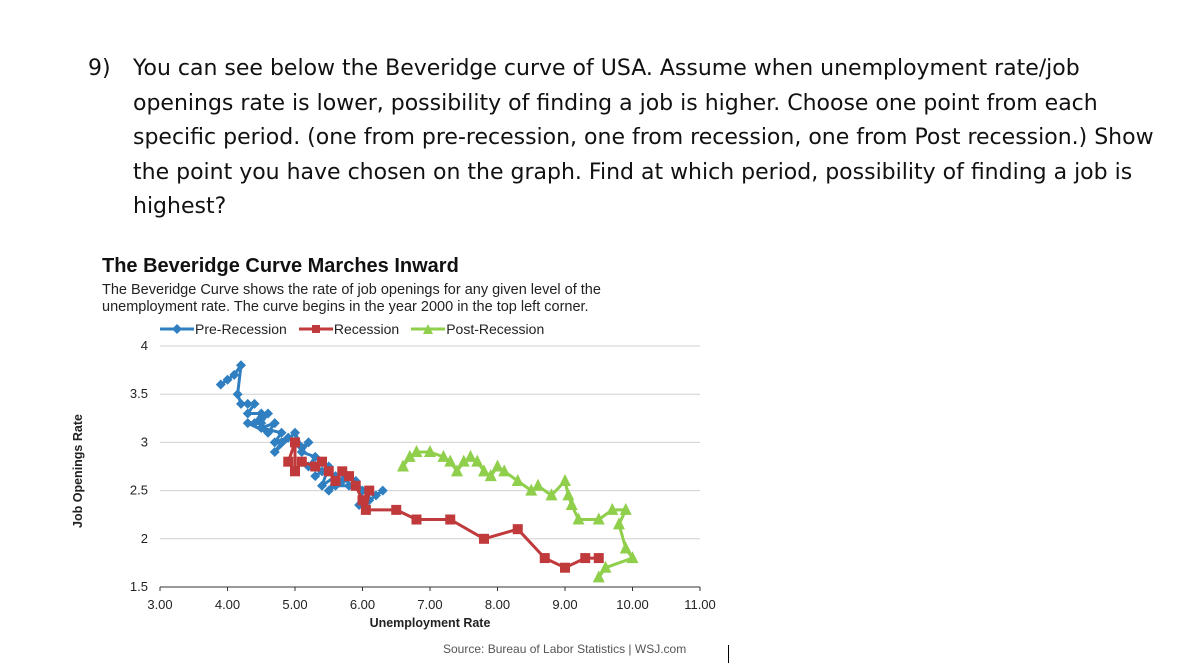 Image resolution: width=1179 pixels, height=666 pixels. I want to click on x-tick-label: 9.00, so click(564, 604).